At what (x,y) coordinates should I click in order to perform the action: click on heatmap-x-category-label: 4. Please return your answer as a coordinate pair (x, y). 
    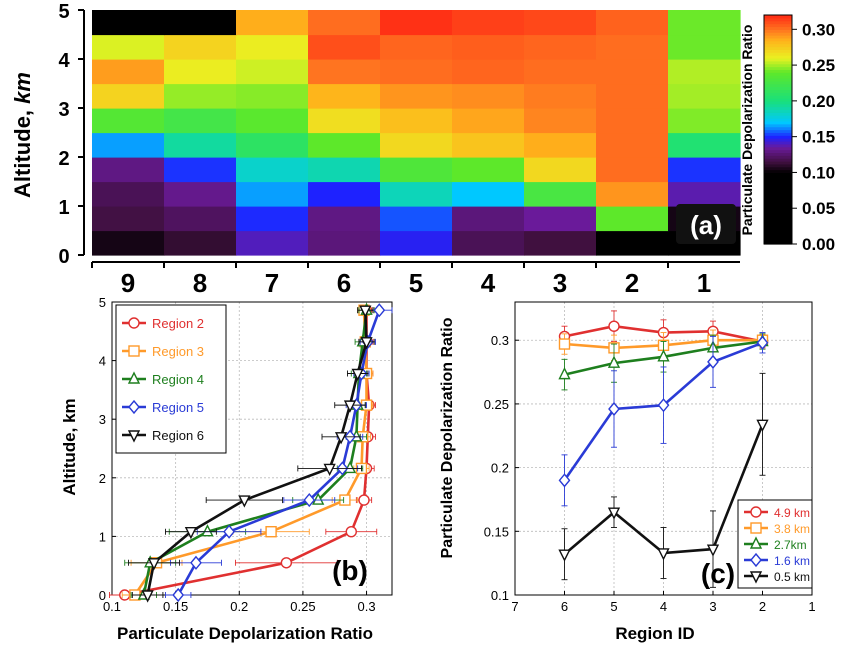
    Looking at the image, I should click on (488, 283).